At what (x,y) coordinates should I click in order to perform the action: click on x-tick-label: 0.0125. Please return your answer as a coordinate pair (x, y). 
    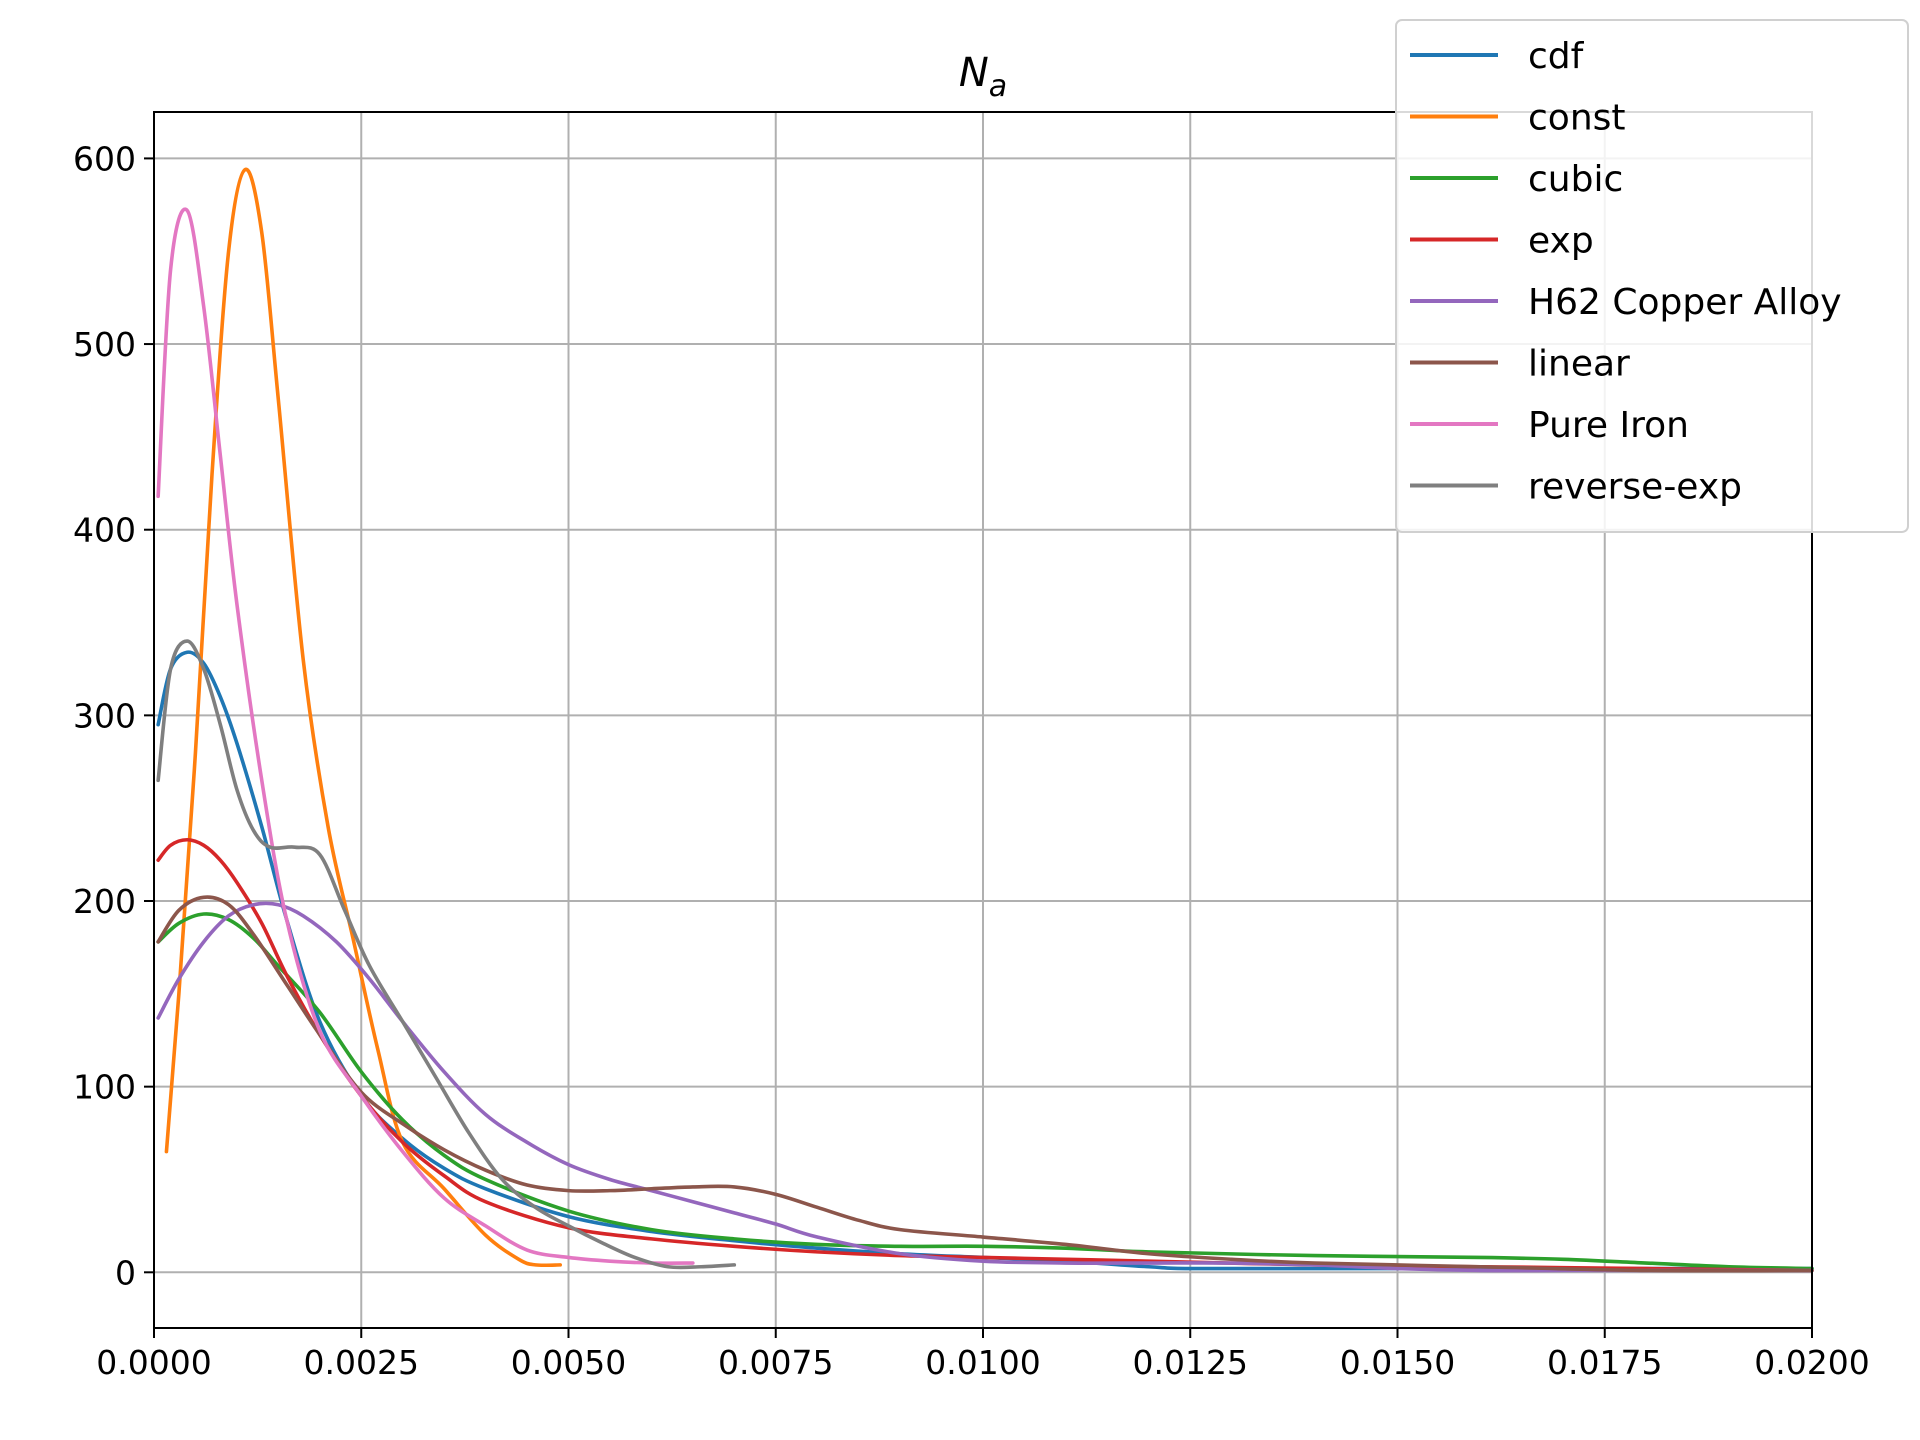
    Looking at the image, I should click on (1190, 1362).